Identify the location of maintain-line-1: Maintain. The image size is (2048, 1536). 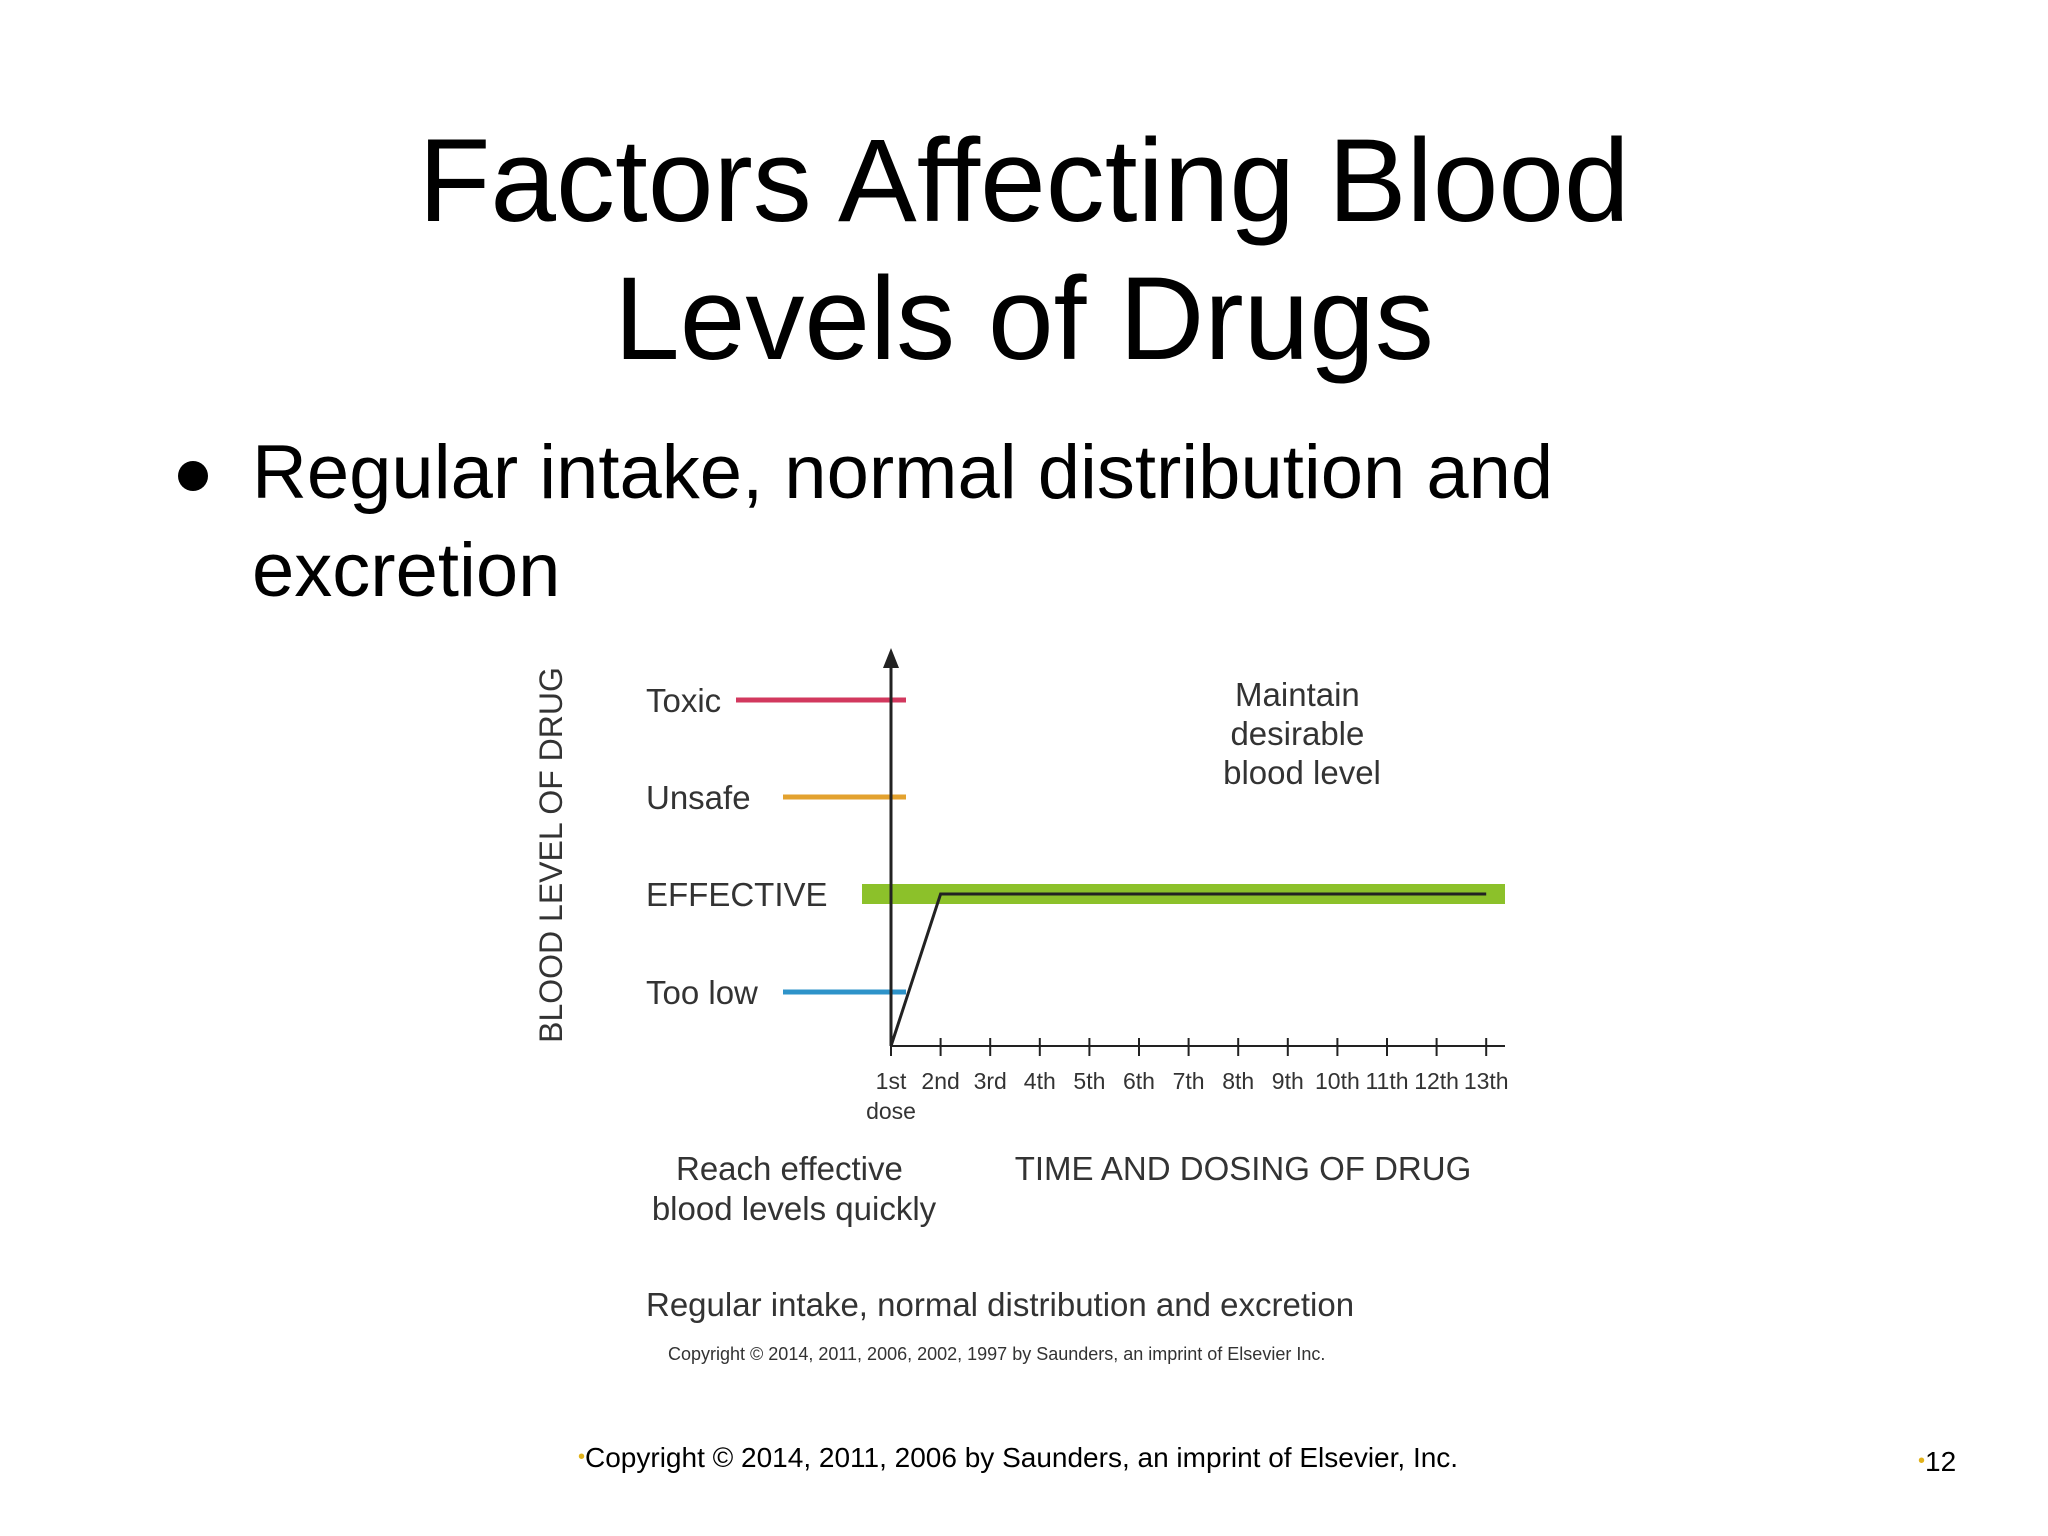
(1297, 694).